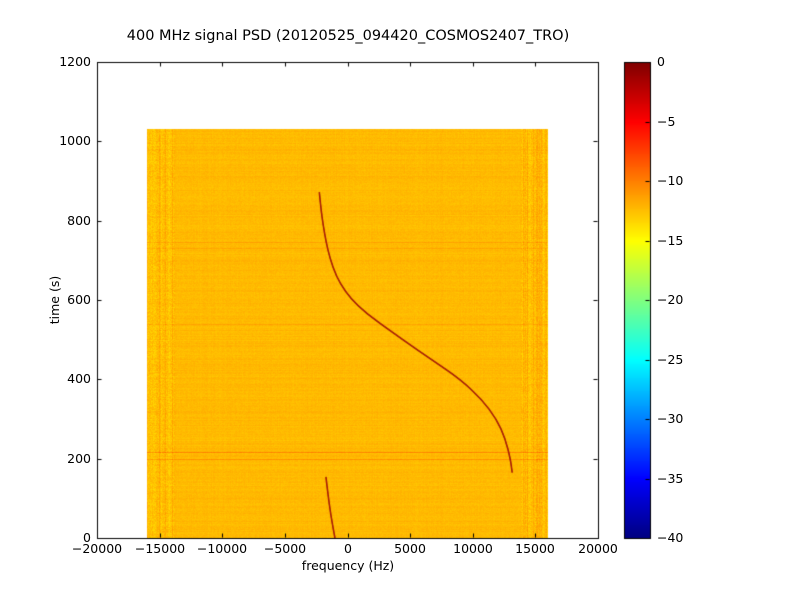 This screenshot has height=600, width=800. Describe the element at coordinates (670, 478) in the screenshot. I see `colorbar-tick-label: −35` at that location.